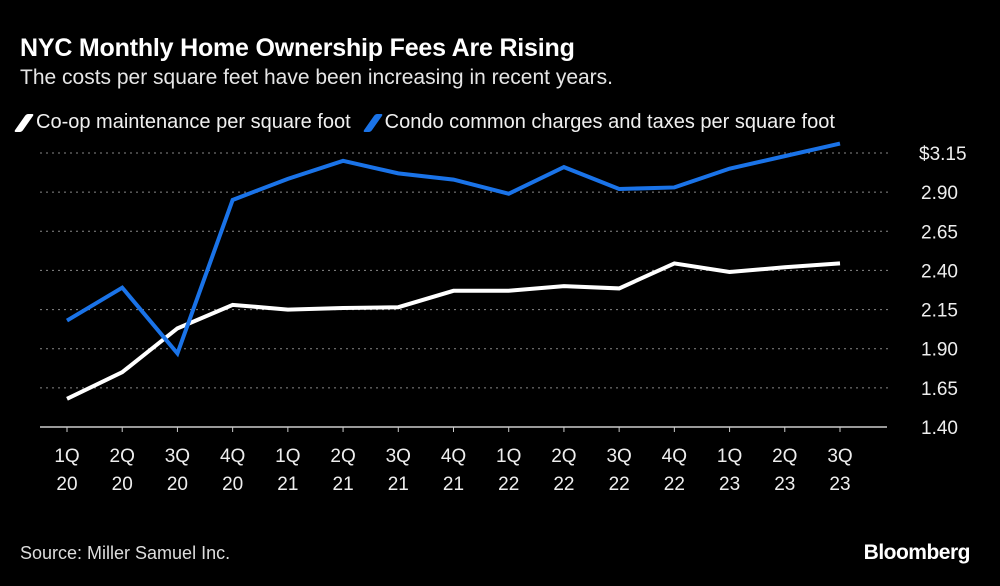  What do you see at coordinates (939, 311) in the screenshot?
I see `y-tick-label: 2.15` at bounding box center [939, 311].